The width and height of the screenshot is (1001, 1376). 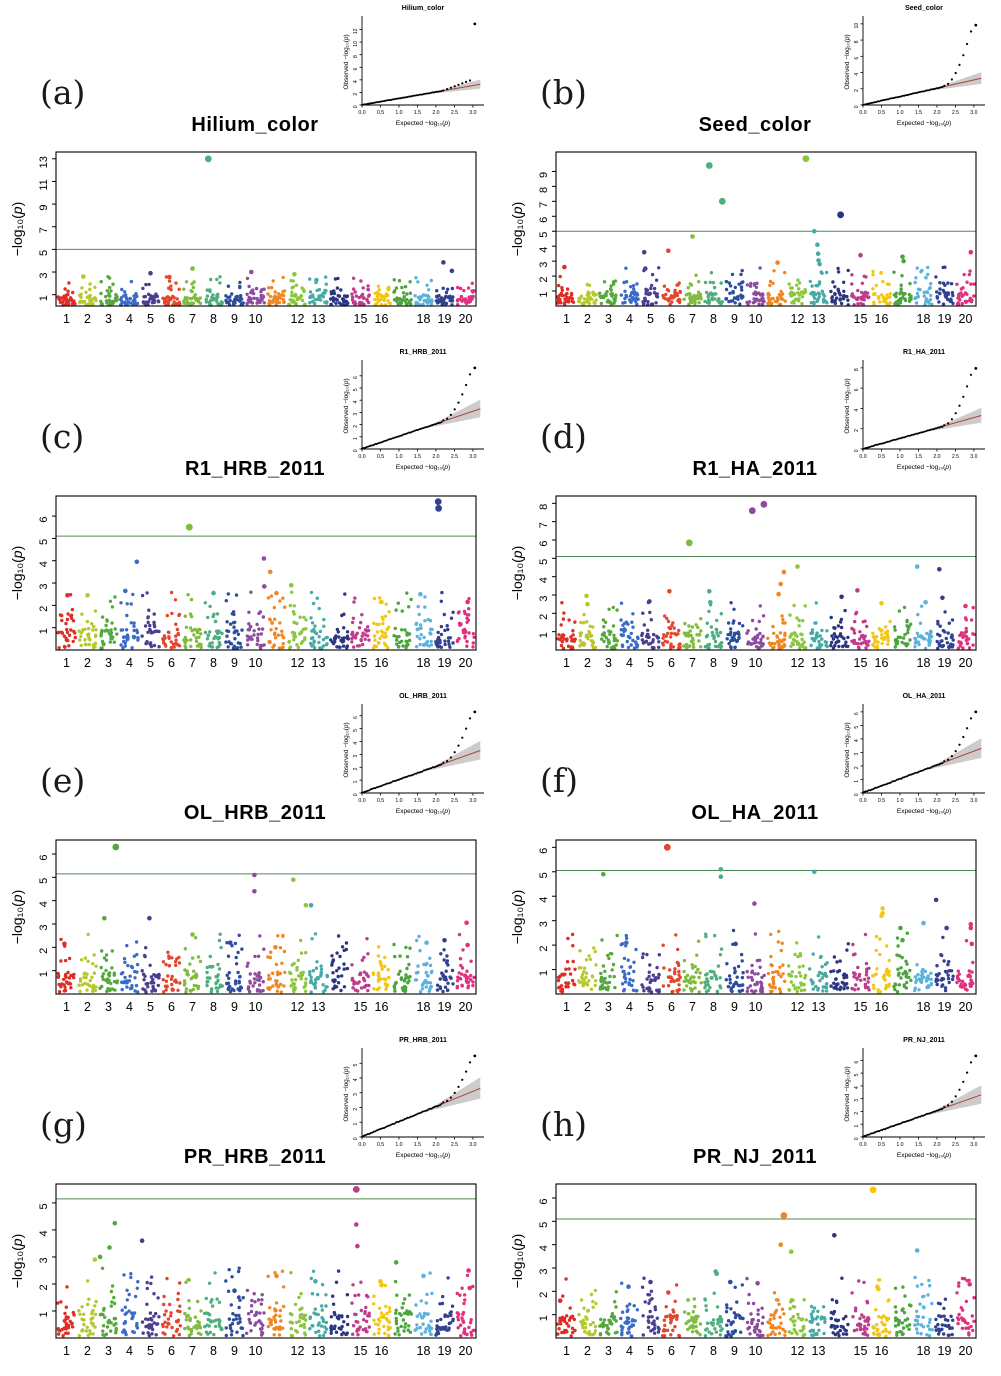 I want to click on qq-title: Seed_color, so click(x=924, y=8).